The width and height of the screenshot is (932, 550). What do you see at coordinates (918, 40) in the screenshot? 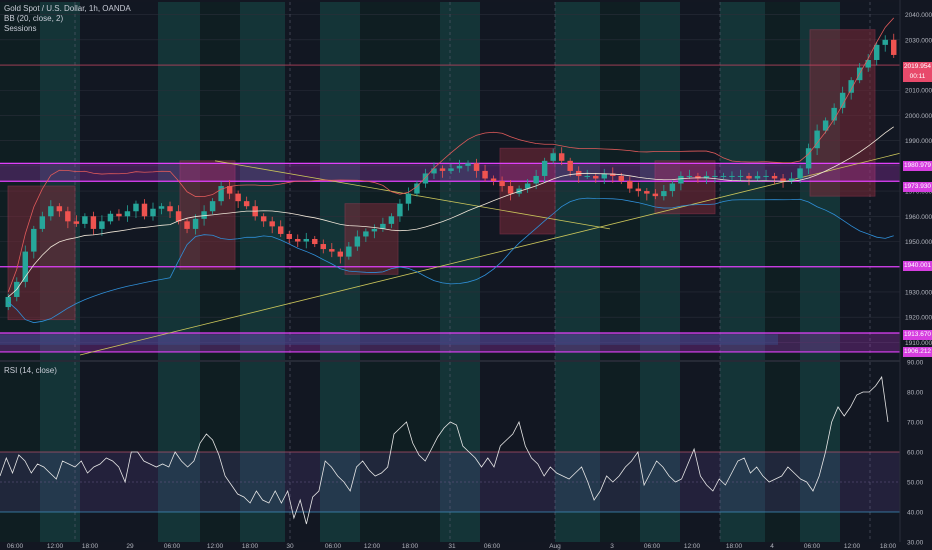
I see `price-tick-label: 2030.000` at bounding box center [918, 40].